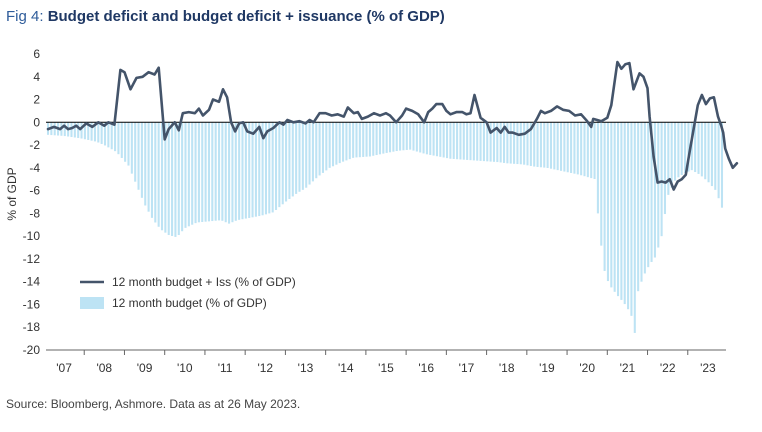 This screenshot has width=762, height=432. Describe the element at coordinates (104, 368) in the screenshot. I see `x-tick-label: '08` at that location.